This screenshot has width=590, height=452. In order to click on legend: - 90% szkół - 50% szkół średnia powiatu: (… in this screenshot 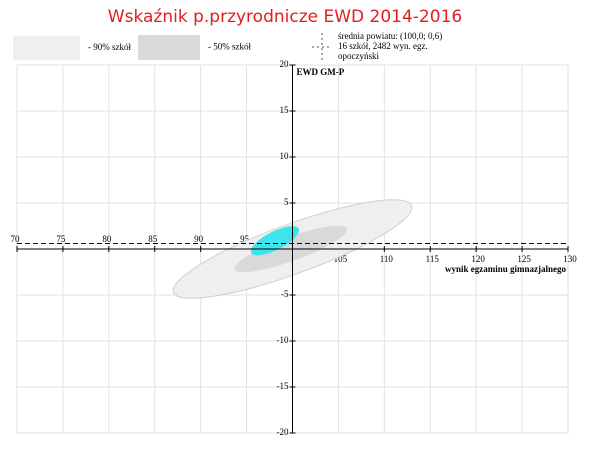, I will do `click(227, 46)`.